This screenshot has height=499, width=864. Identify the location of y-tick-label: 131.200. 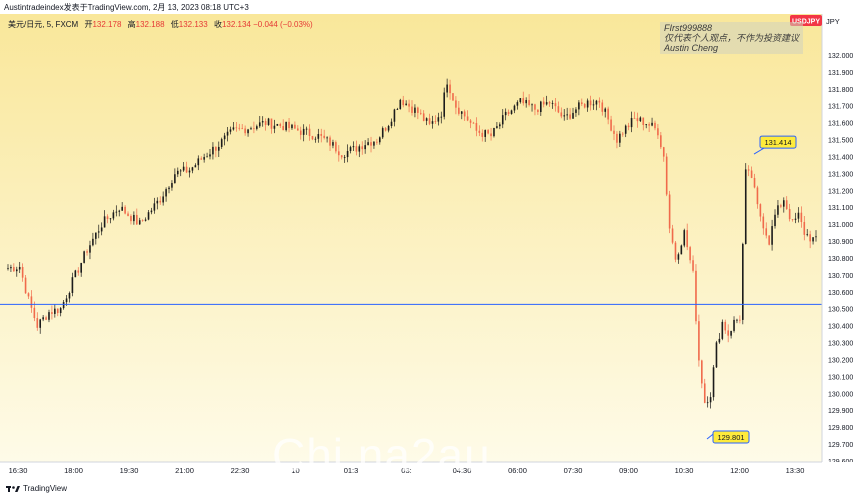
(840, 191).